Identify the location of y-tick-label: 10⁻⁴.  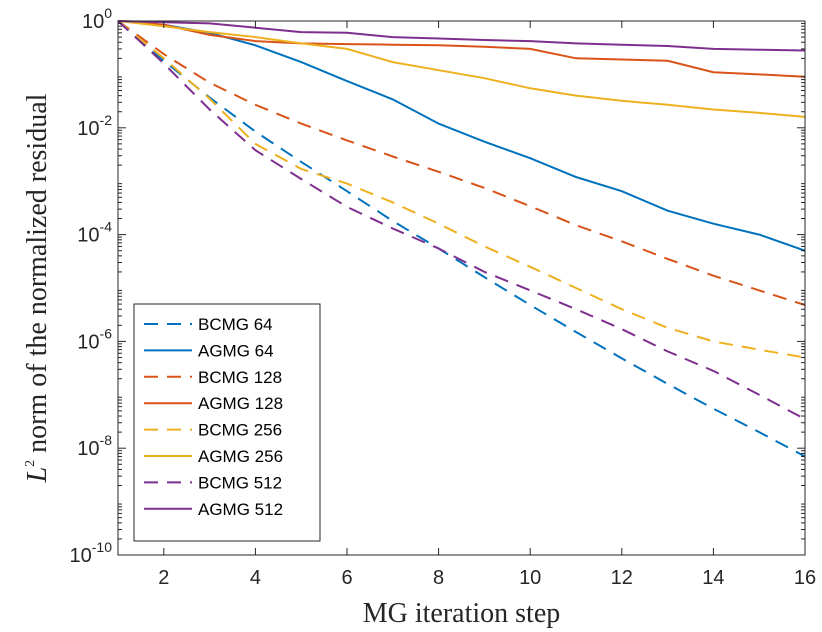
(94, 233).